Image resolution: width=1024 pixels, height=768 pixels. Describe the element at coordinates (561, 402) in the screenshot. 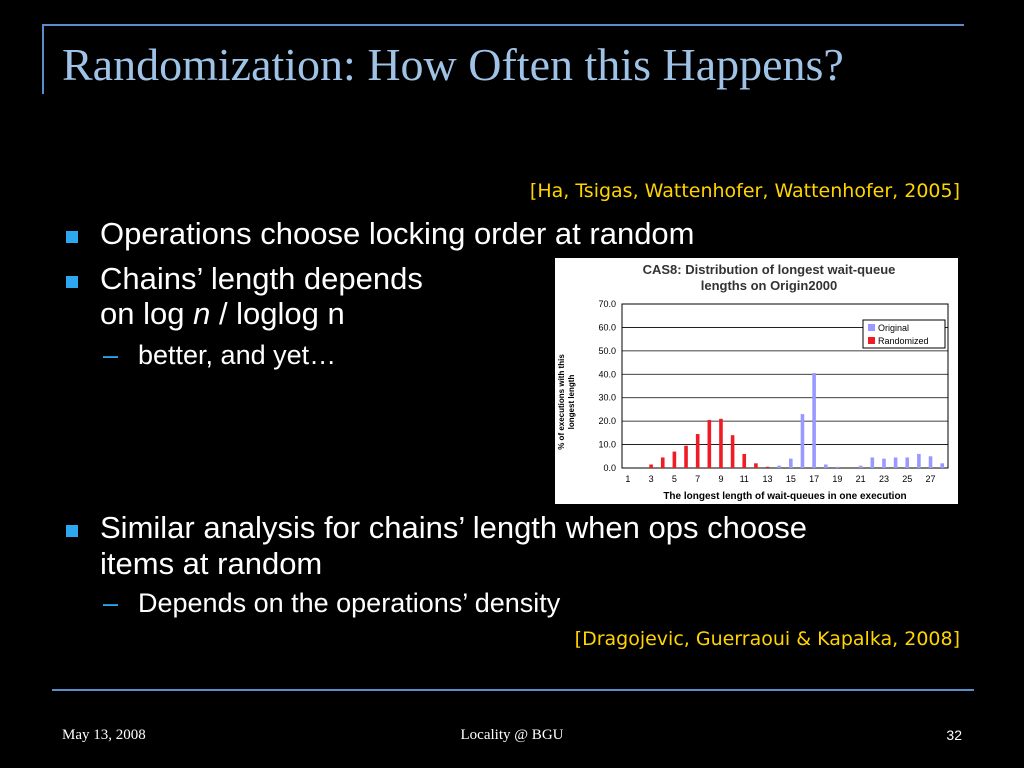

I see `chart-ylabel-line-1: % of executions with this` at that location.